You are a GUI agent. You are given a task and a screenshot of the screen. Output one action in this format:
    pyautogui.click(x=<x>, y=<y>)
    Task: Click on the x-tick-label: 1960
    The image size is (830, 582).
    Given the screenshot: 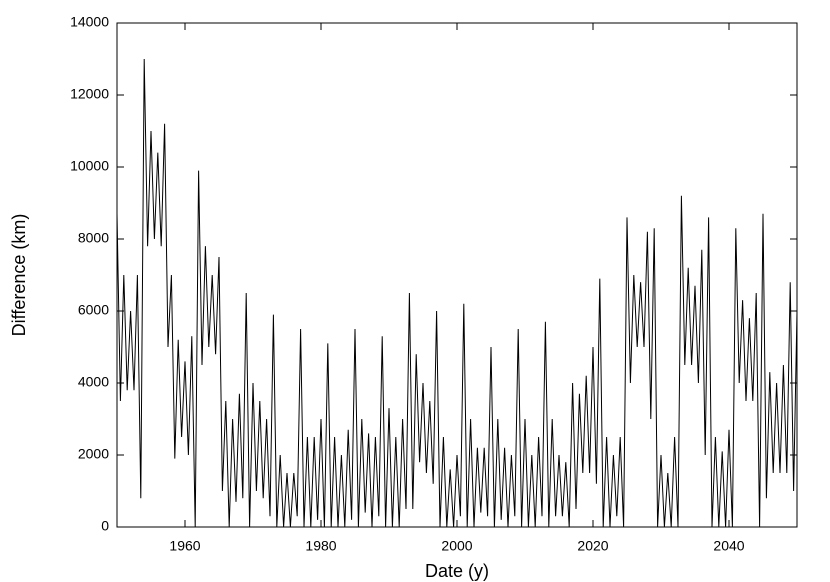 What is the action you would take?
    pyautogui.click(x=184, y=546)
    